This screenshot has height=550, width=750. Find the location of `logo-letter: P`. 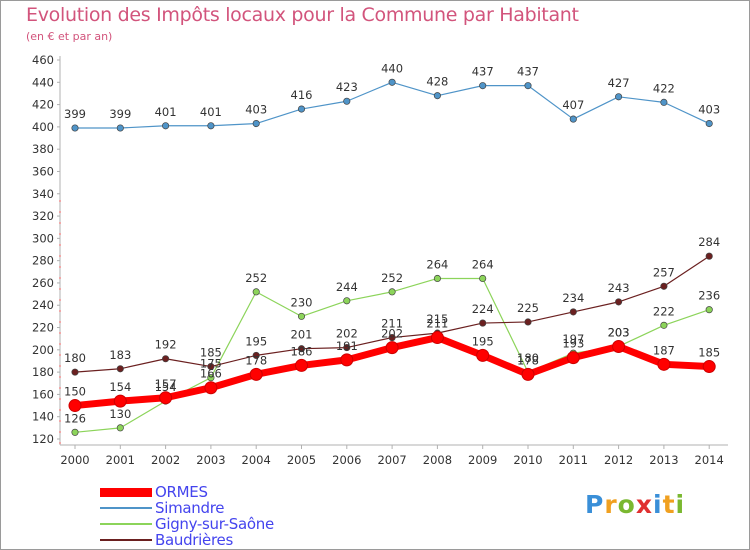

logo-letter: P is located at coordinates (595, 504).